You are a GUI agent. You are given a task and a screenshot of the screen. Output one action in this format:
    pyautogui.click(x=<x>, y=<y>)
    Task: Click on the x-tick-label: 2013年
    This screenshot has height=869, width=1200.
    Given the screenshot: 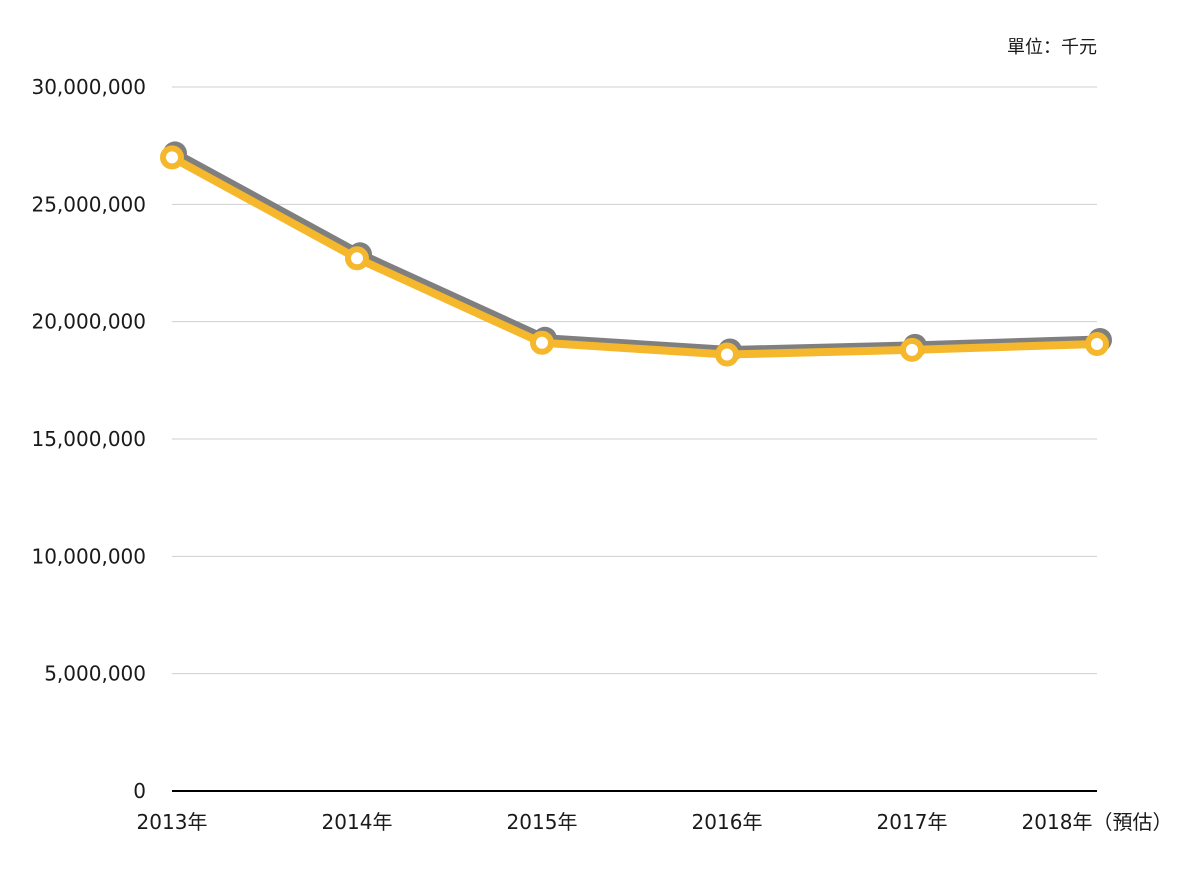 What is the action you would take?
    pyautogui.click(x=172, y=822)
    